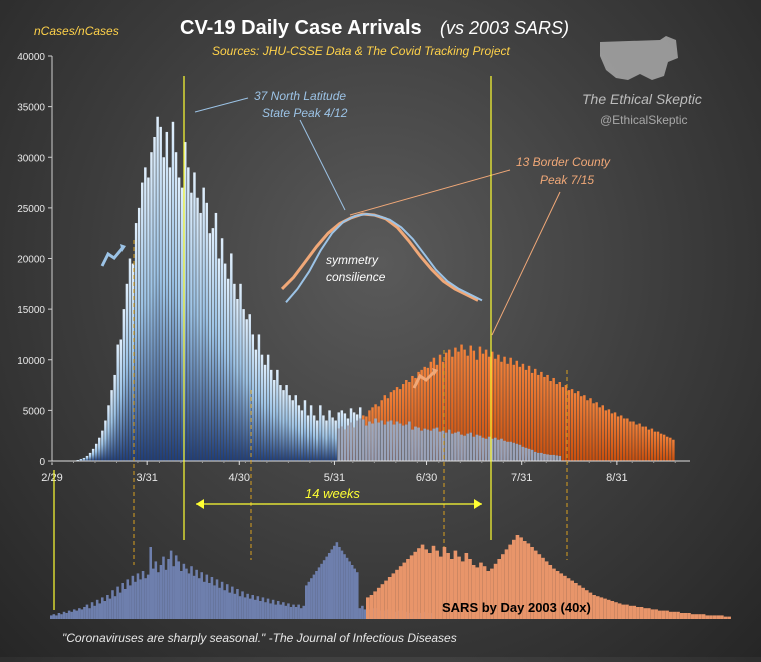 Image resolution: width=761 pixels, height=662 pixels. I want to click on sars-series, so click(390, 577).